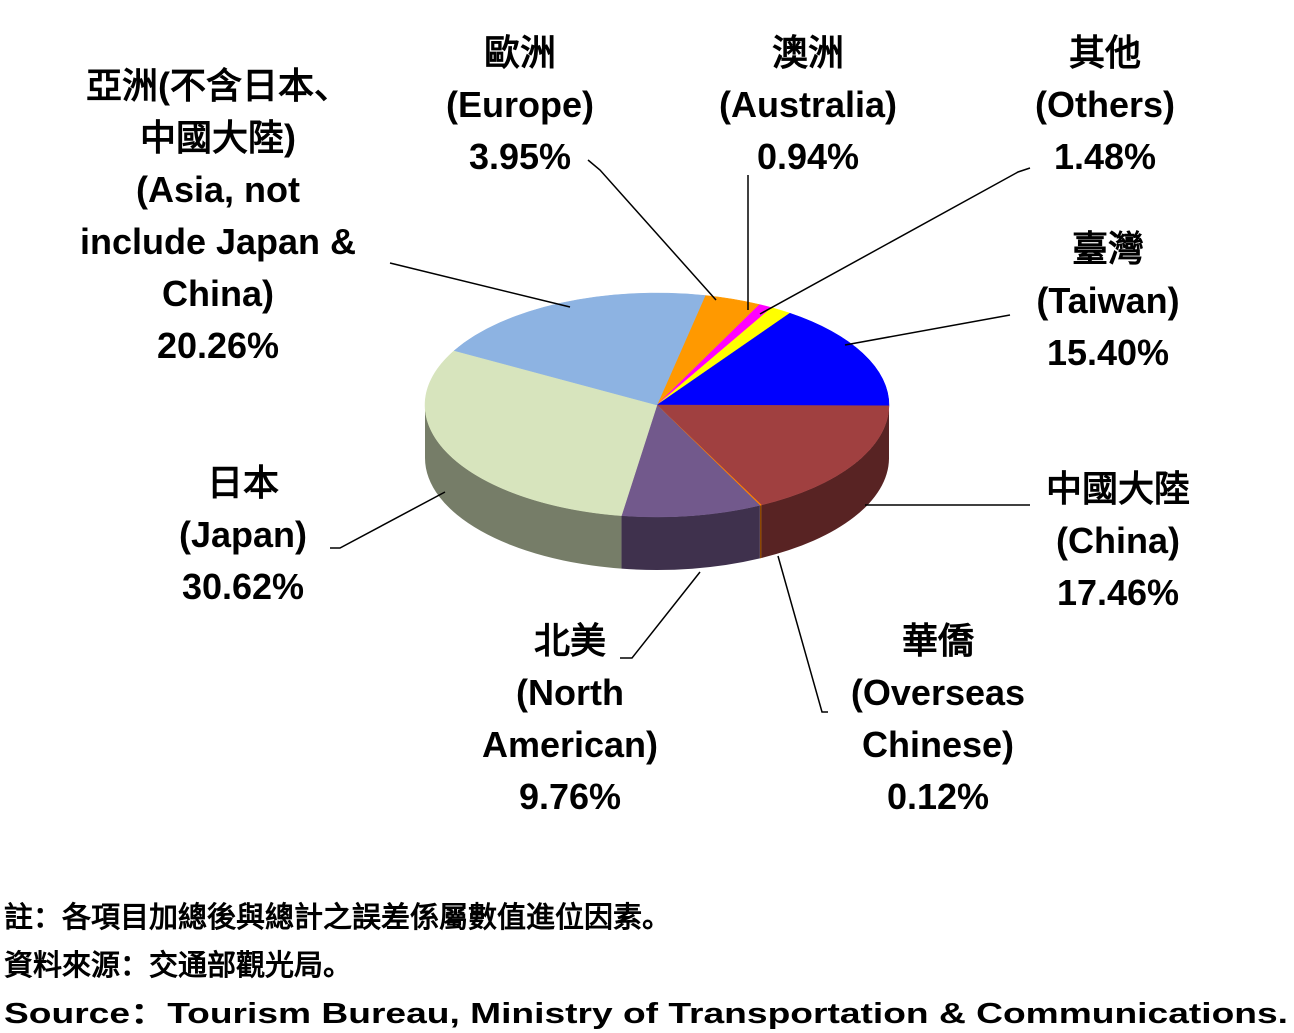 The width and height of the screenshot is (1294, 1033). What do you see at coordinates (938, 796) in the screenshot?
I see `value-label: 0.12%` at bounding box center [938, 796].